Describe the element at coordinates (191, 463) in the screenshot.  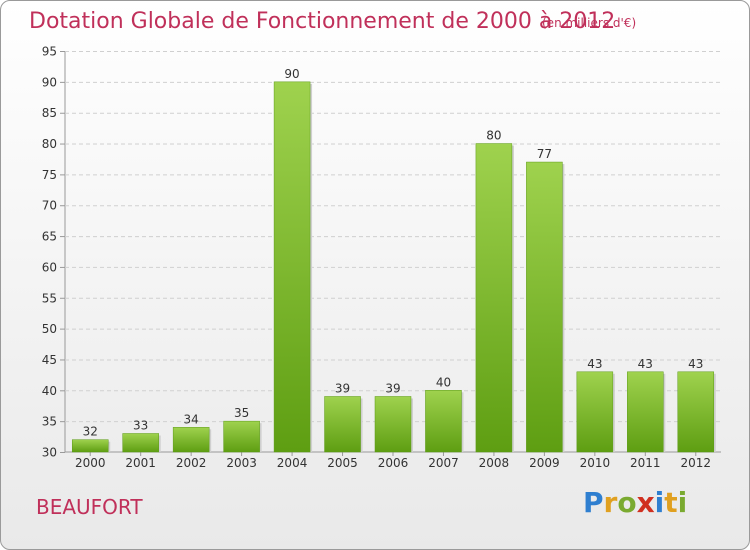
I see `x-tick-label: 2002` at that location.